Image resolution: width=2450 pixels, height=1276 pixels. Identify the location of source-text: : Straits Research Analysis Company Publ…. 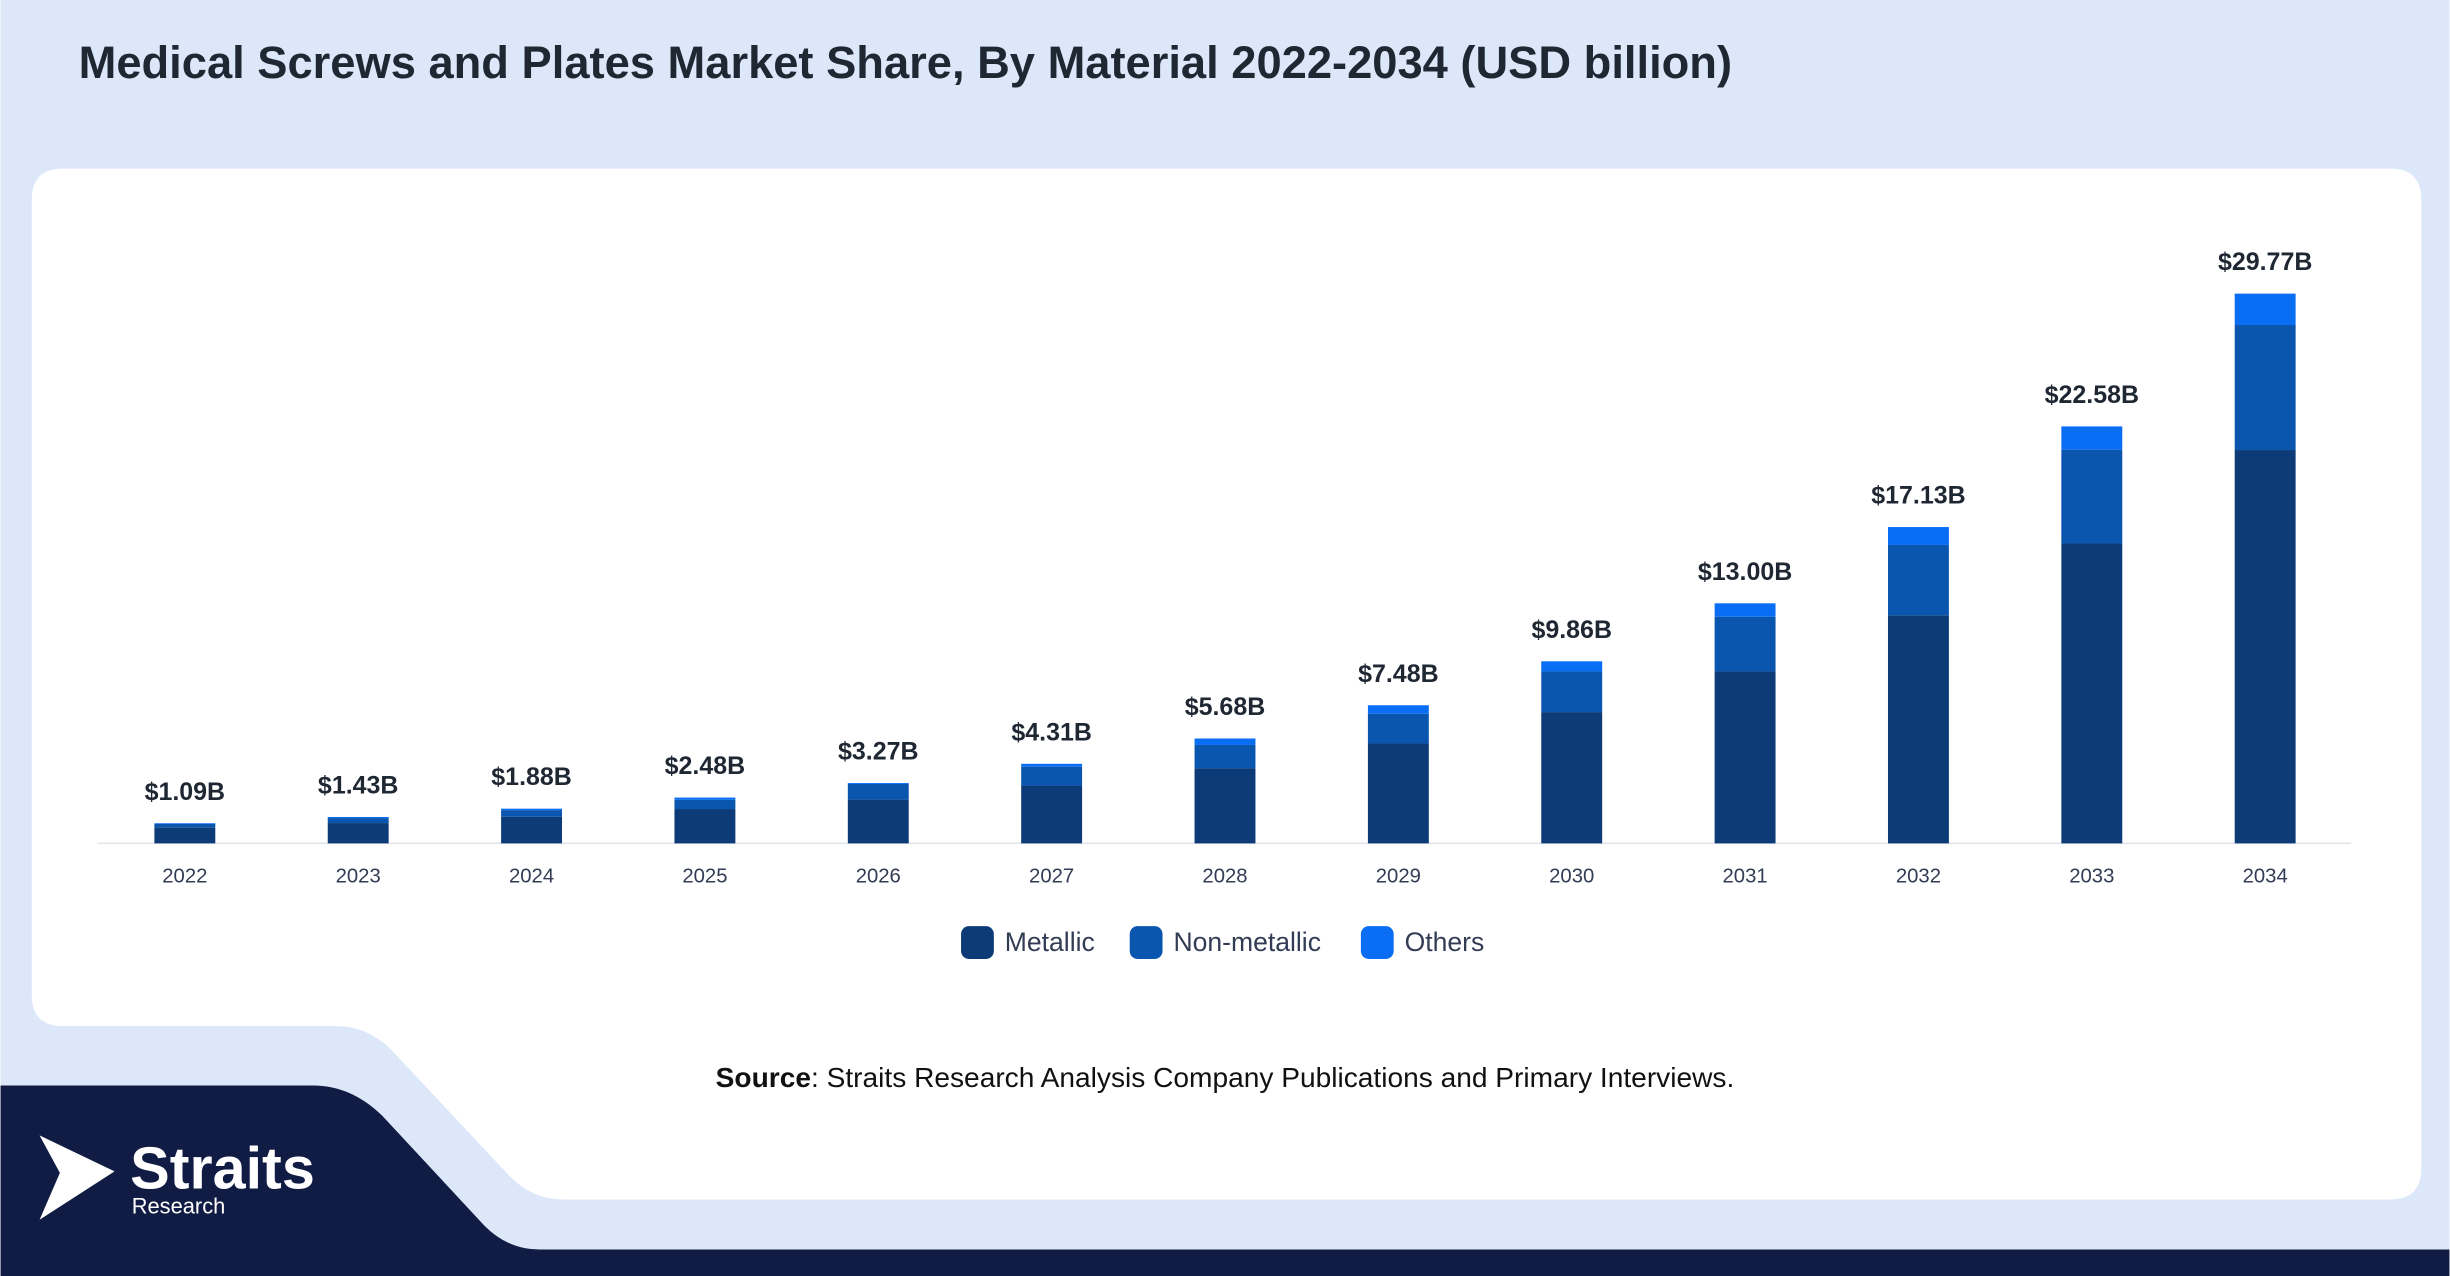
(1272, 1077).